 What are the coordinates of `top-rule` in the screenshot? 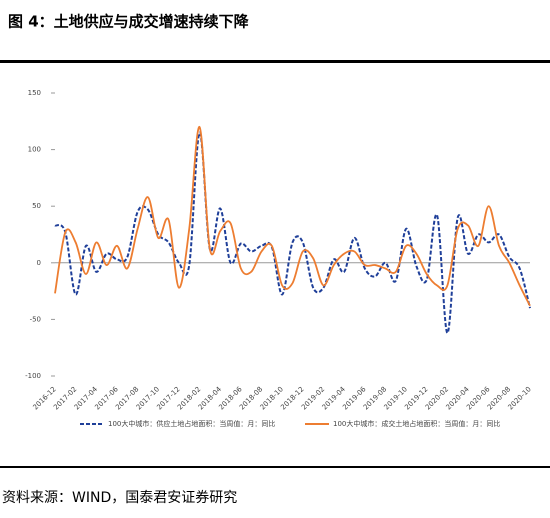 It's located at (275, 61).